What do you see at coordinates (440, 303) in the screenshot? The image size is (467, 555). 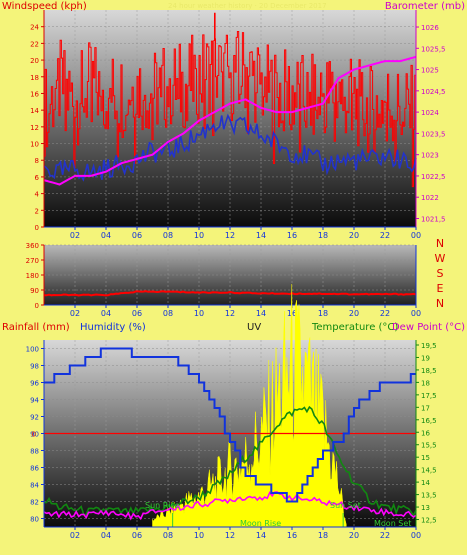 I see `direction-label-north-2: N` at bounding box center [440, 303].